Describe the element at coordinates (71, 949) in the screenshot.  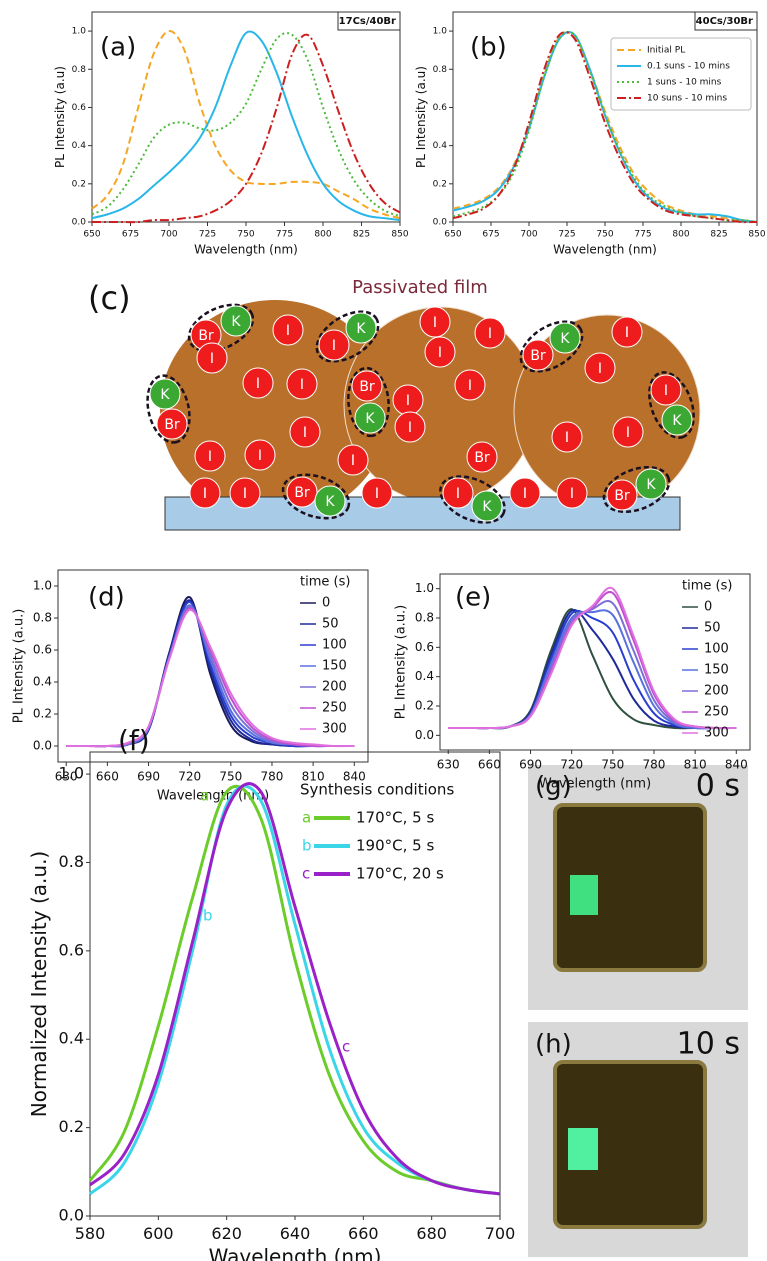
I see `y-tick-label: 0.6` at that location.